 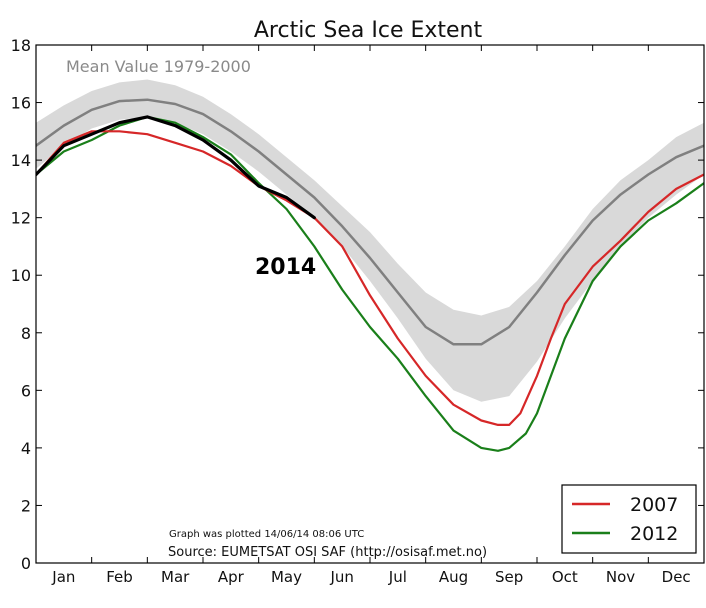 What do you see at coordinates (26, 563) in the screenshot?
I see `y-tick-label: 0` at bounding box center [26, 563].